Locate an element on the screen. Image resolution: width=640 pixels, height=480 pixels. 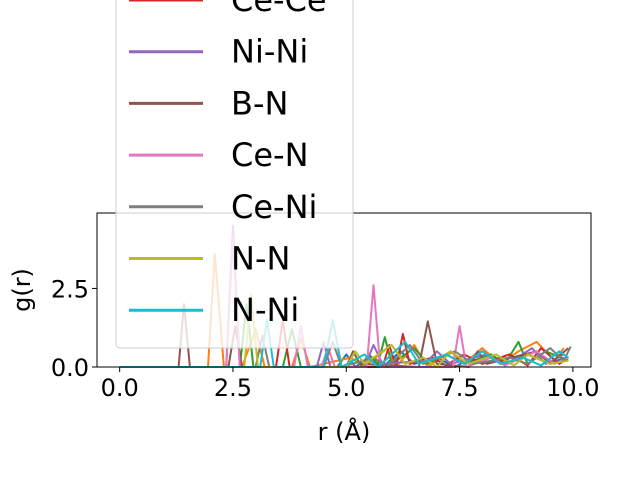
x-tick-label: 0.0 is located at coordinates (120, 388).